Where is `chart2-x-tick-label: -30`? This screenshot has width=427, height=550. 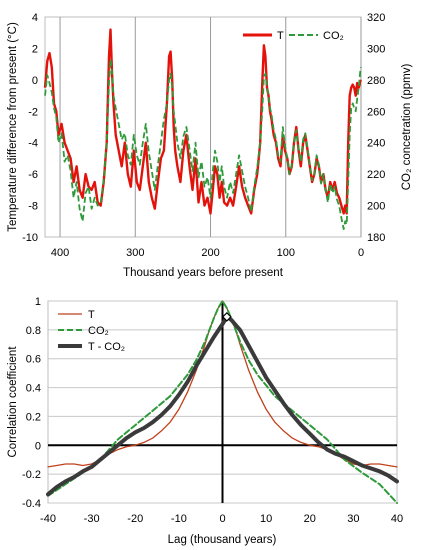
chart2-x-tick-label: -30 is located at coordinates (92, 519).